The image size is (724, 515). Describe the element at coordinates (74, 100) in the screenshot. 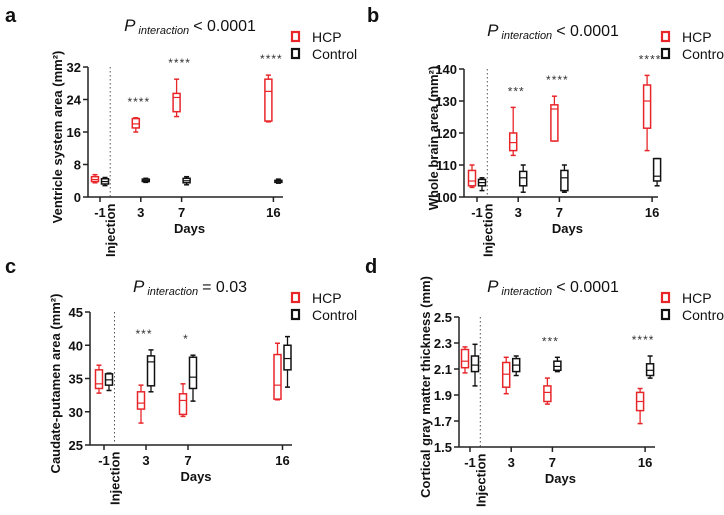

I see `y-tick-label: 24` at that location.